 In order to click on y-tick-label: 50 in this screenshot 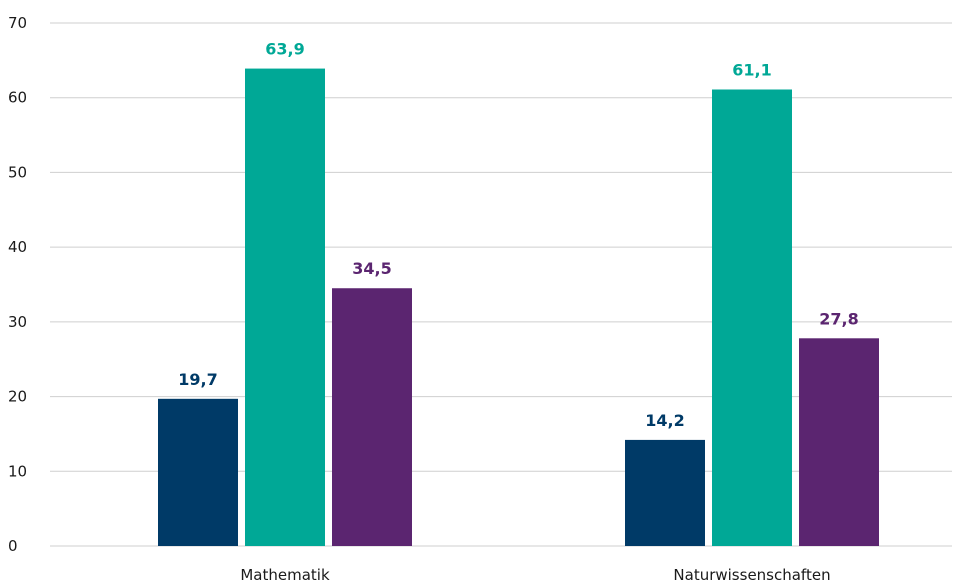, I will do `click(17, 172)`.